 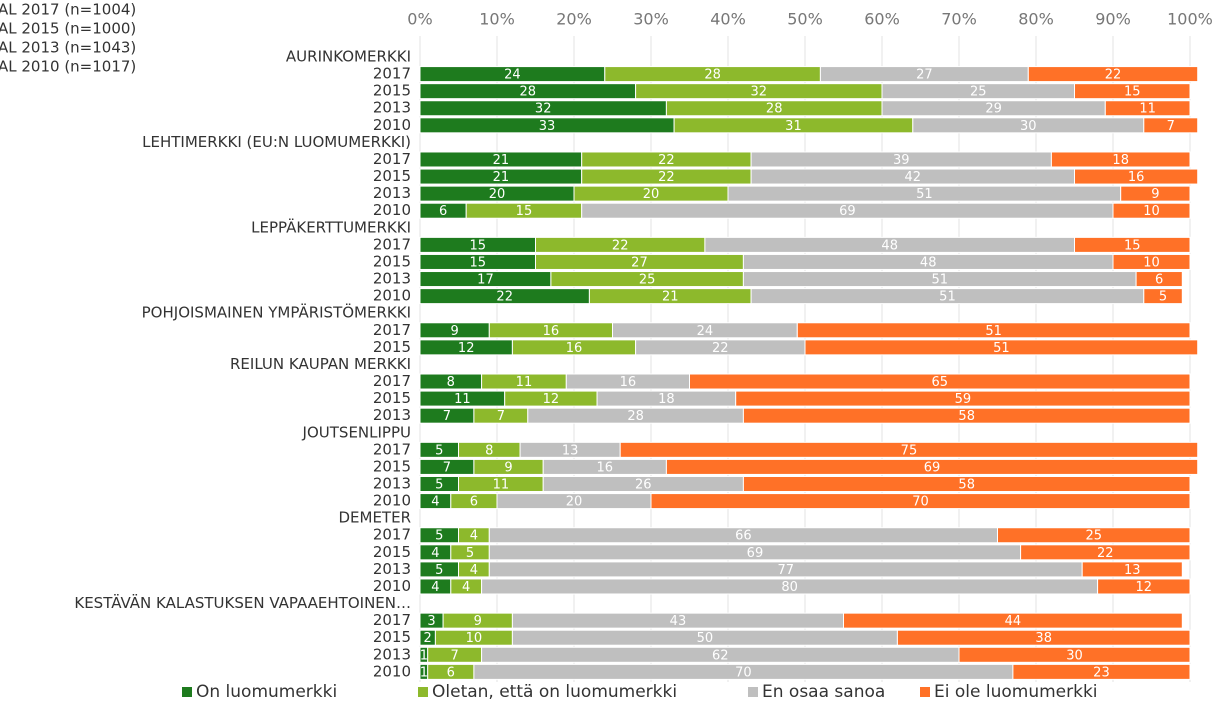 What do you see at coordinates (1190, 19) in the screenshot?
I see `x-tick-label: 100%` at bounding box center [1190, 19].